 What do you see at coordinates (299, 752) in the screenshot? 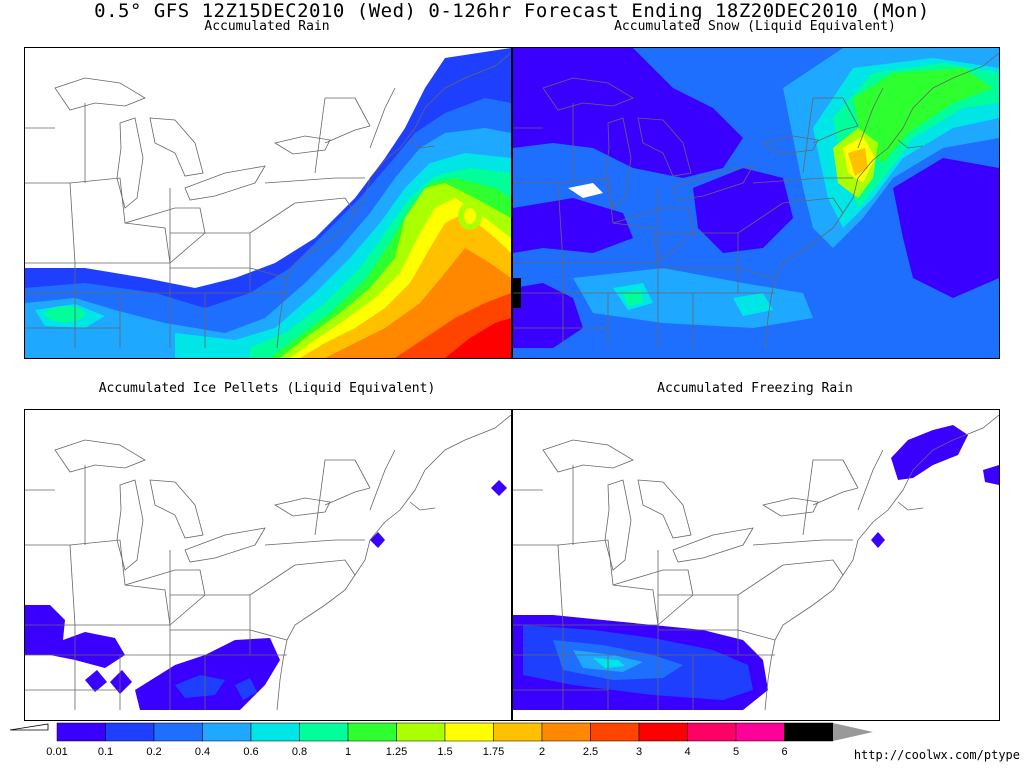
I see `legend-label: 0.8` at bounding box center [299, 752].